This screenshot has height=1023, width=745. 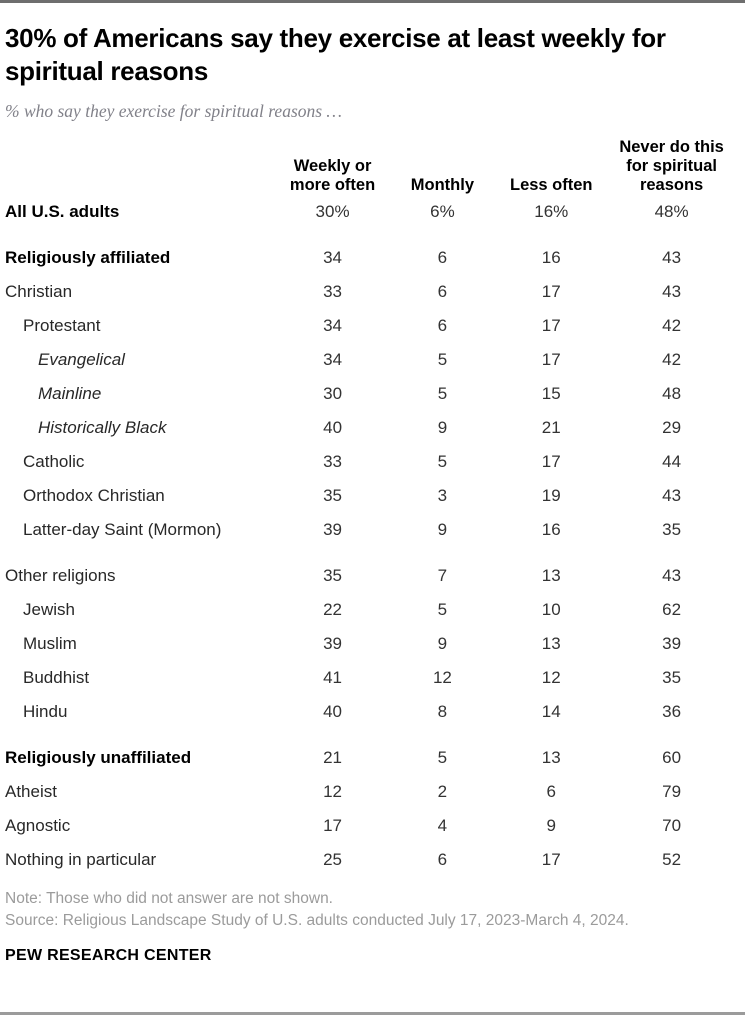 What do you see at coordinates (102, 427) in the screenshot?
I see `row-label: Historically Black` at bounding box center [102, 427].